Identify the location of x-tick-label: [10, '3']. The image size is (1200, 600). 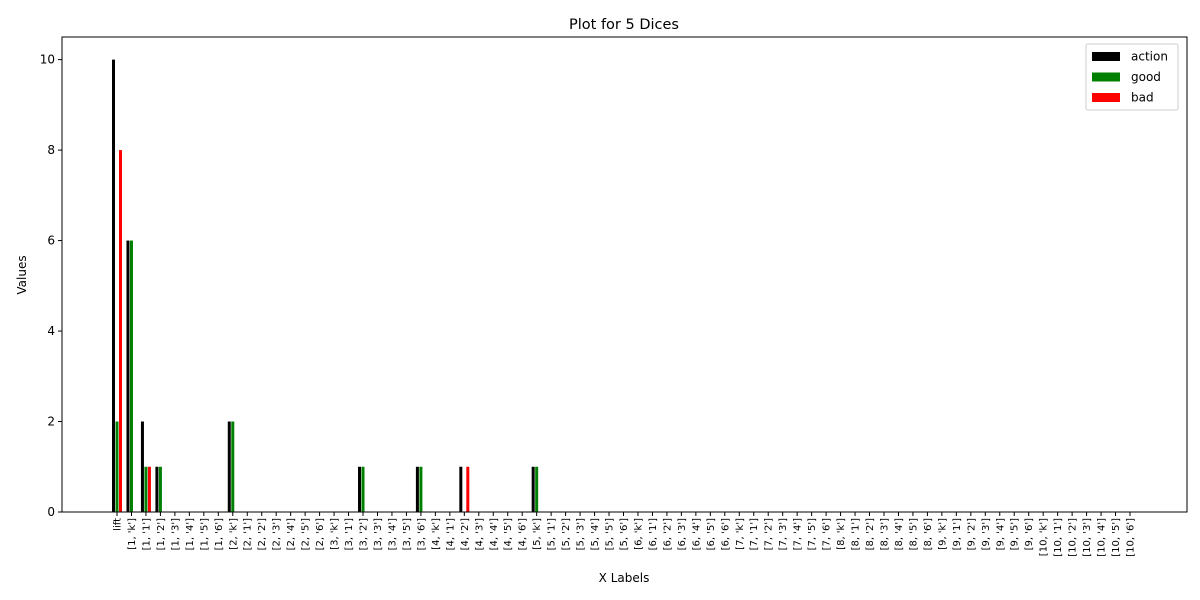
(1087, 537).